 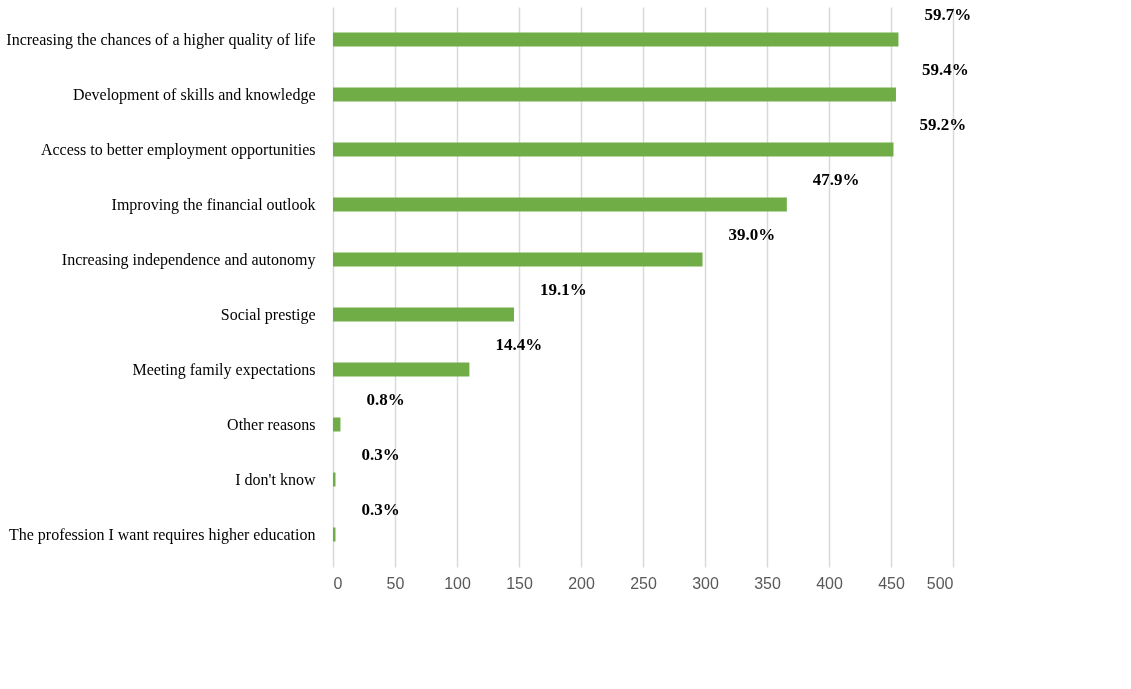 What do you see at coordinates (188, 260) in the screenshot?
I see `y-tick-label: Increasing independence and autonomy` at bounding box center [188, 260].